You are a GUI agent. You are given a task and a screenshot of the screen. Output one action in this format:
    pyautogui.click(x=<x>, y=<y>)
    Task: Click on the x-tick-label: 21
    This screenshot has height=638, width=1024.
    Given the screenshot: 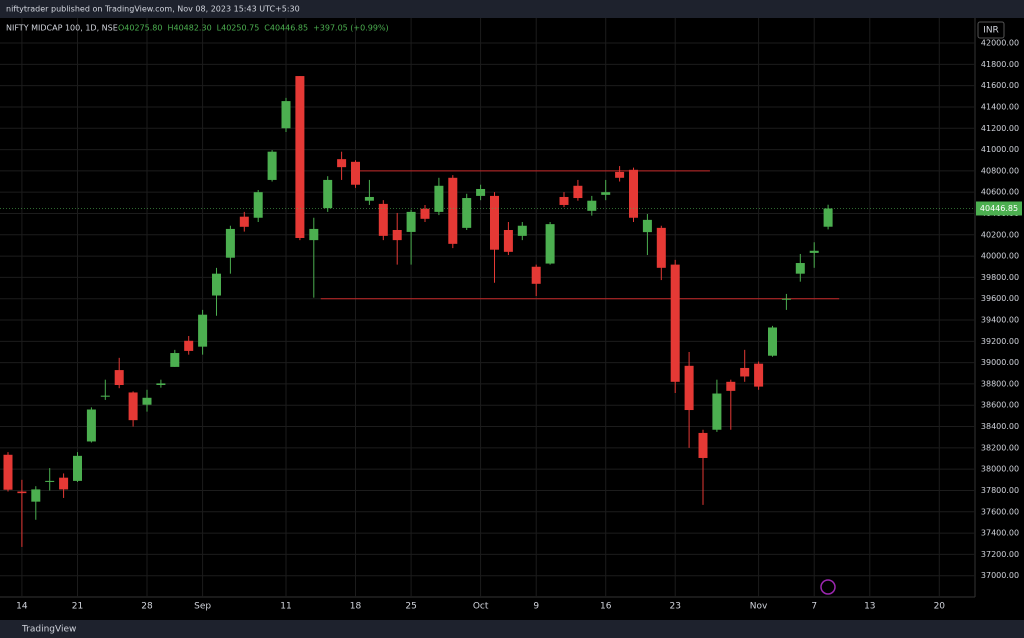 What is the action you would take?
    pyautogui.click(x=77, y=607)
    